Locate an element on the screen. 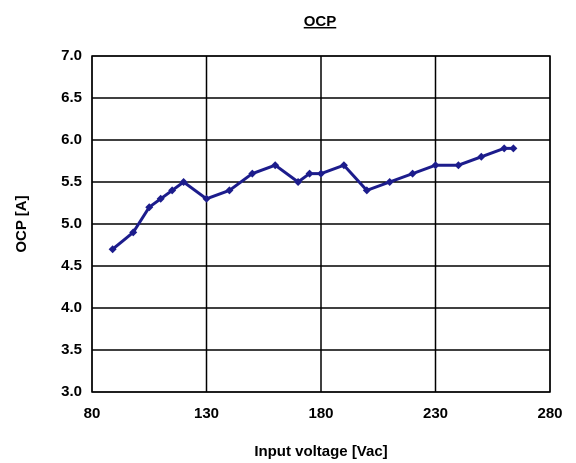 The image size is (576, 463). x-tick-label: 180 is located at coordinates (320, 413).